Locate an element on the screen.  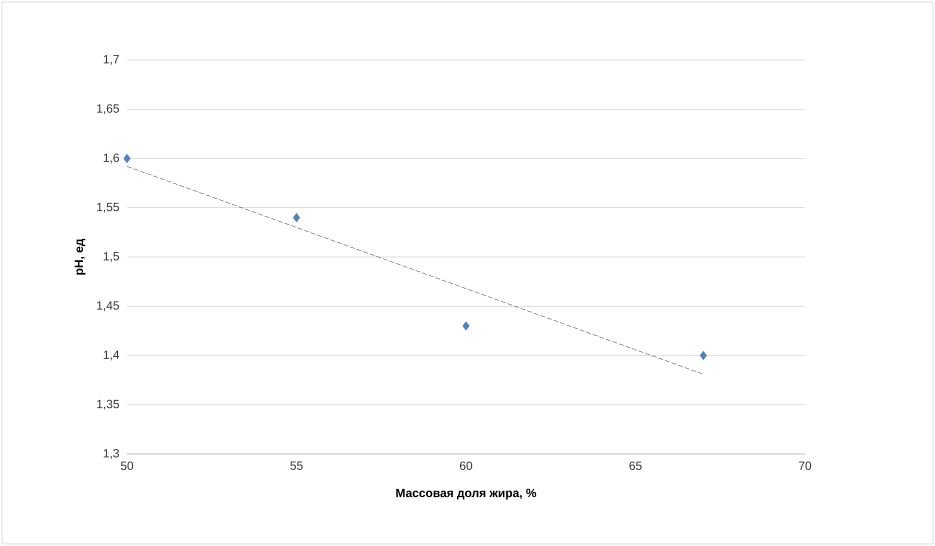
y-tick-label: 1,45 is located at coordinates (108, 306).